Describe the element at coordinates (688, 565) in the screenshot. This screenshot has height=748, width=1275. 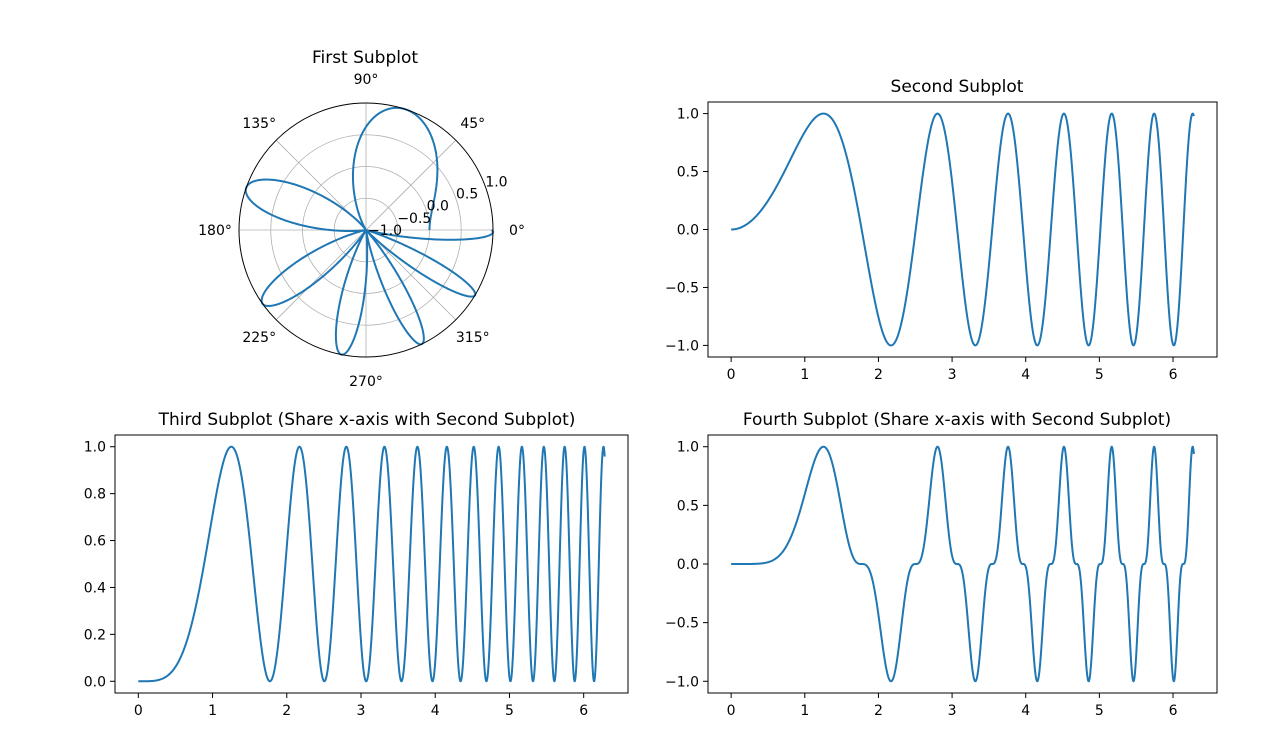
I see `subplot-4-ytick-label: 0.0` at that location.